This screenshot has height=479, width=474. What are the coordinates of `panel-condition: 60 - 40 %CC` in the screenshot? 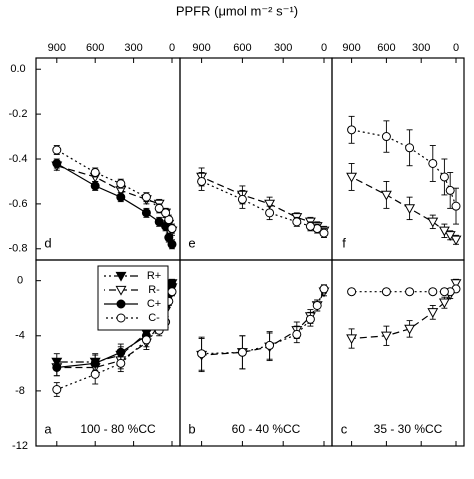 It's located at (266, 429).